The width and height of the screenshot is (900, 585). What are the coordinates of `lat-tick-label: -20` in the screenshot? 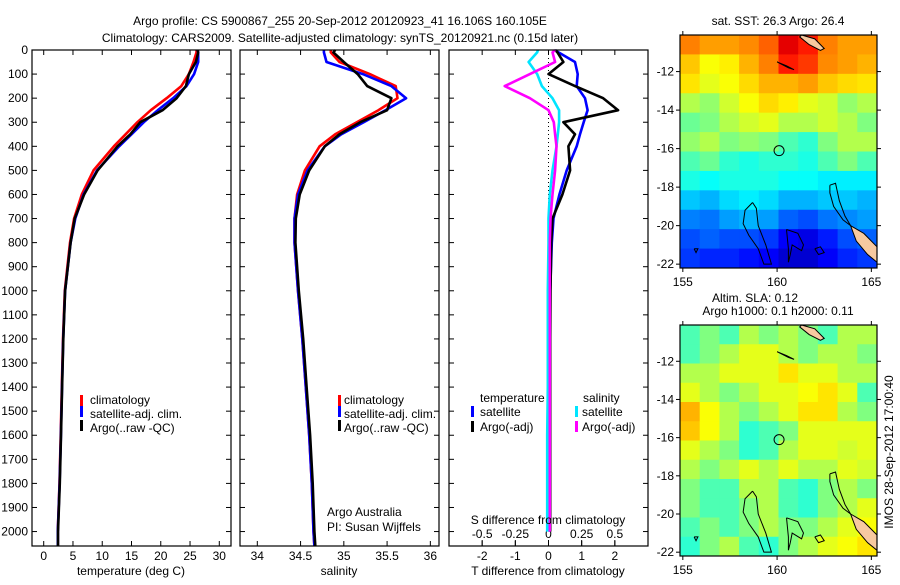 It's located at (666, 226).